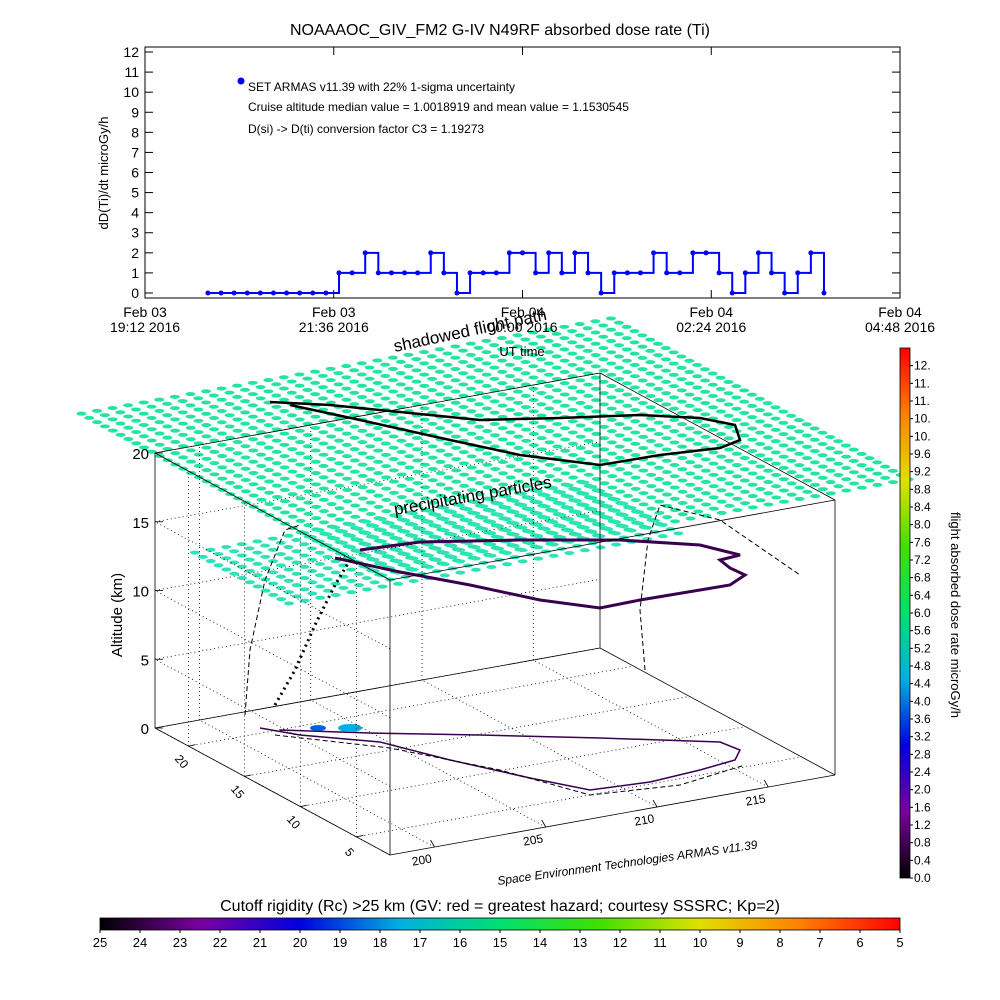 The width and height of the screenshot is (1000, 1000). Describe the element at coordinates (248, 775) in the screenshot. I see `y-tick` at that location.